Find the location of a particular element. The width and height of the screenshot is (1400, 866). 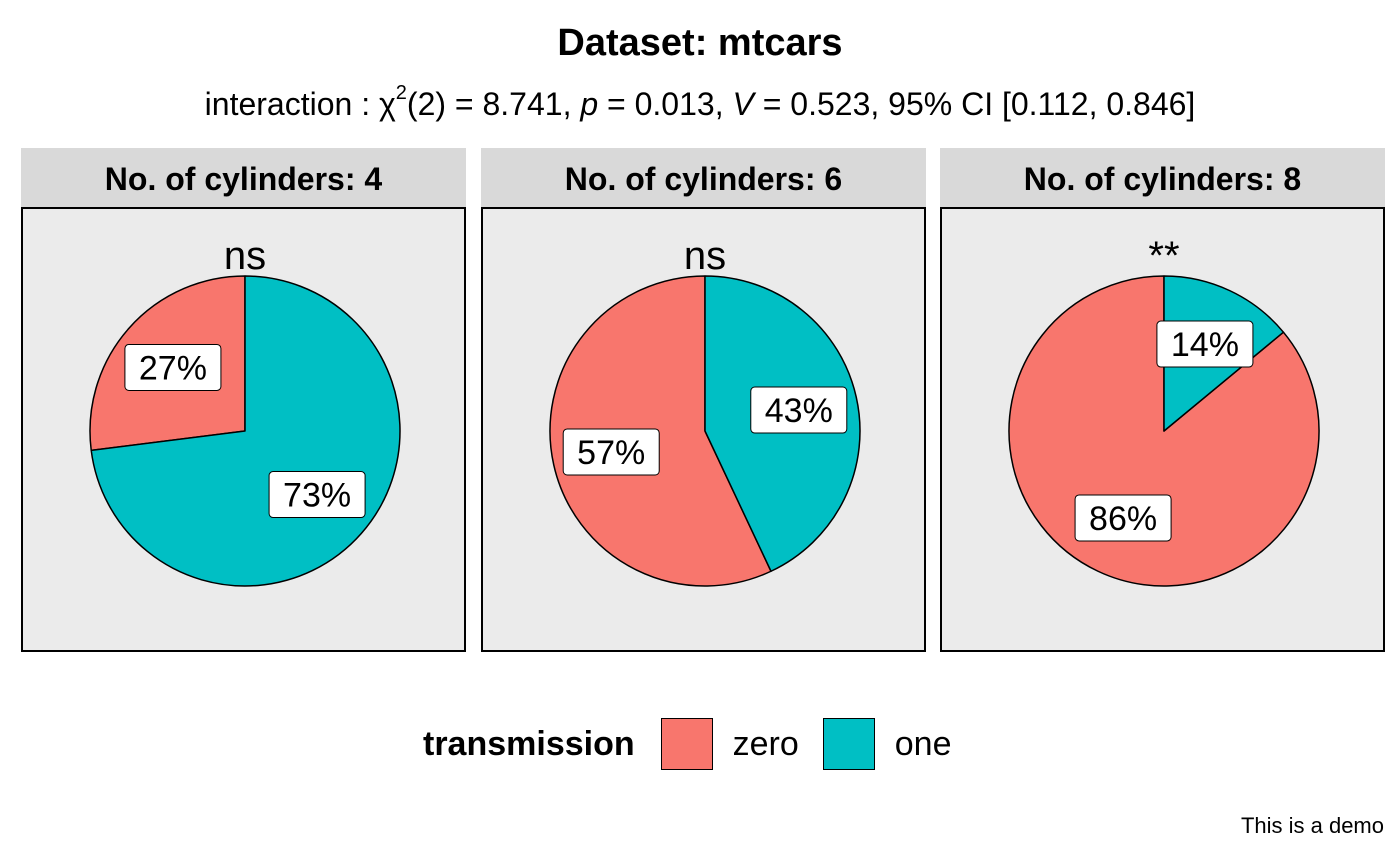

pie-chart: ns 57% 43% is located at coordinates (705, 410).